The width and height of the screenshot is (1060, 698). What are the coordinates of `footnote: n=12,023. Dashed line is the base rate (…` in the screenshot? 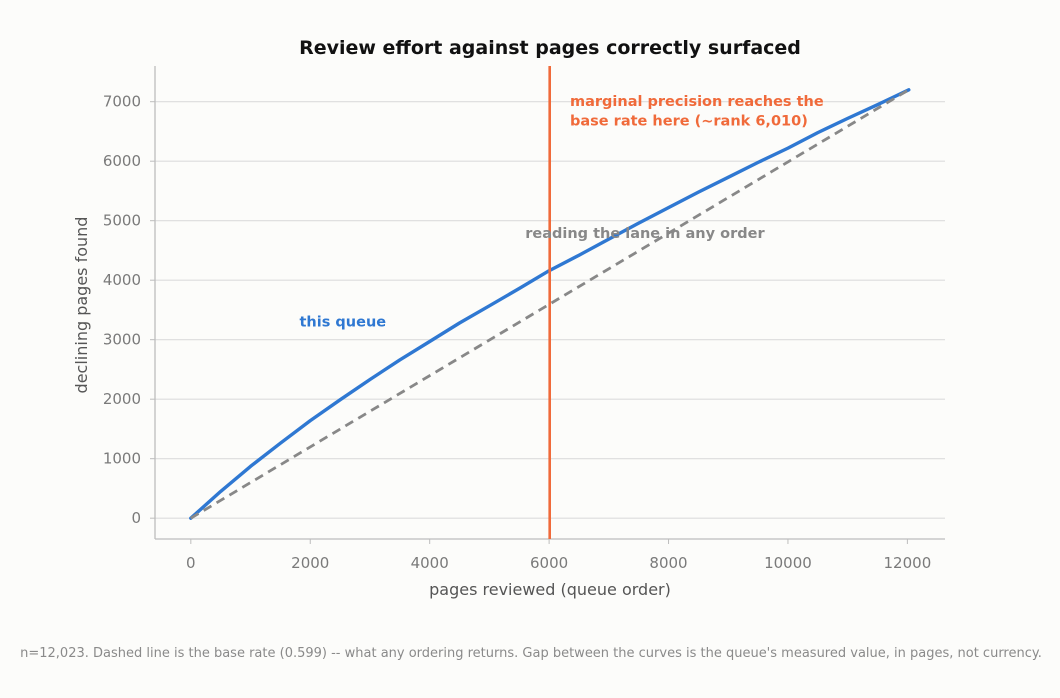 It's located at (531, 653).